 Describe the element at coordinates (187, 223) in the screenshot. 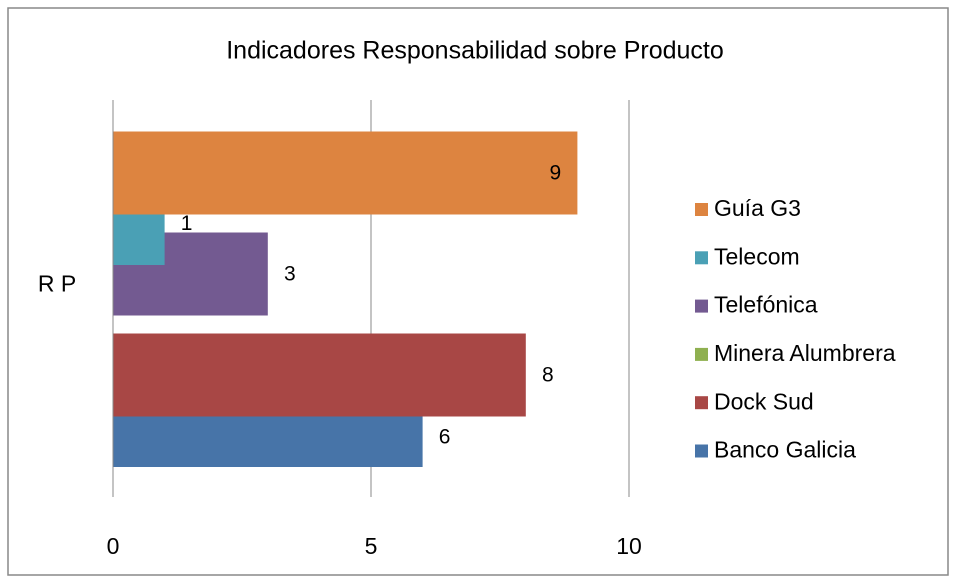

I see `data-label: 1` at that location.